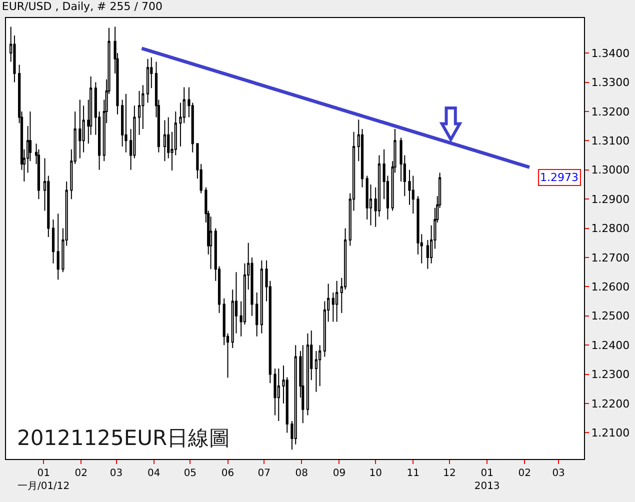  What do you see at coordinates (610, 229) in the screenshot?
I see `y-tick-label: 1.2800` at bounding box center [610, 229].